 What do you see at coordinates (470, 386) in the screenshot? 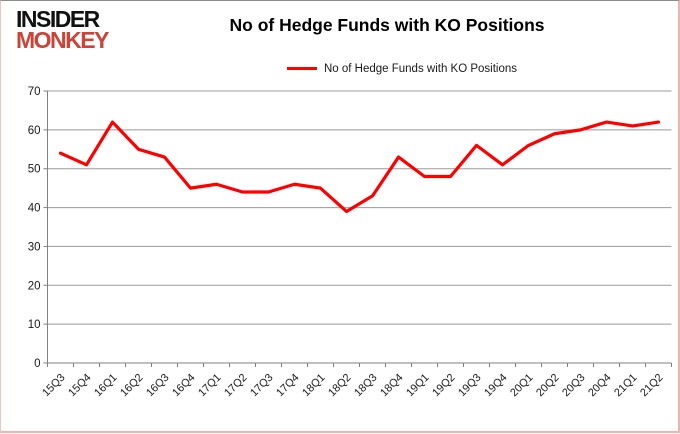
I see `x-tick-label: 19Q3` at bounding box center [470, 386].